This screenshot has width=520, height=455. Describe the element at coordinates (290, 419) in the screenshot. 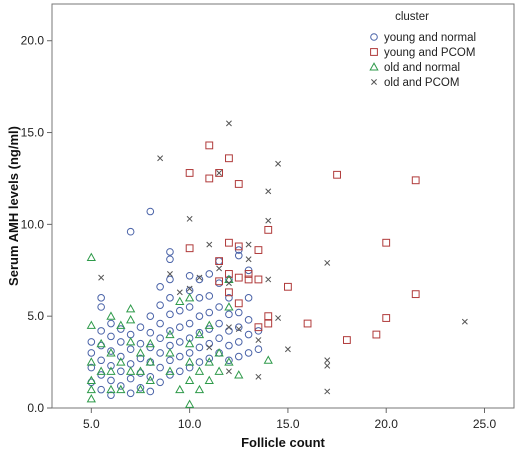

I see `x-axis: 5.0 10.0 15.0 20.0 25.0` at that location.